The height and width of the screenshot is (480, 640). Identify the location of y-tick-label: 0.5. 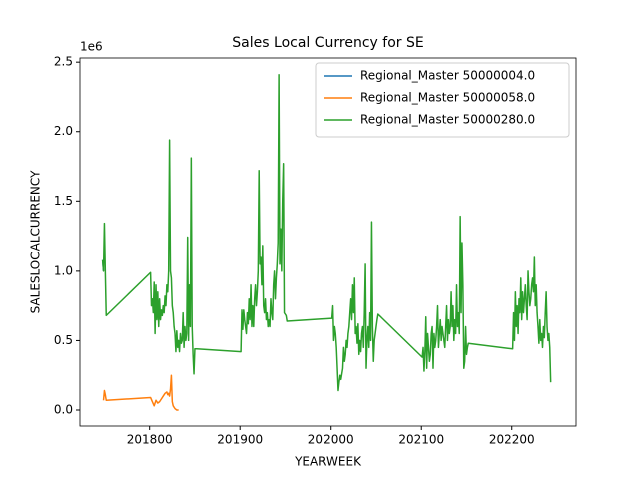
(63, 340).